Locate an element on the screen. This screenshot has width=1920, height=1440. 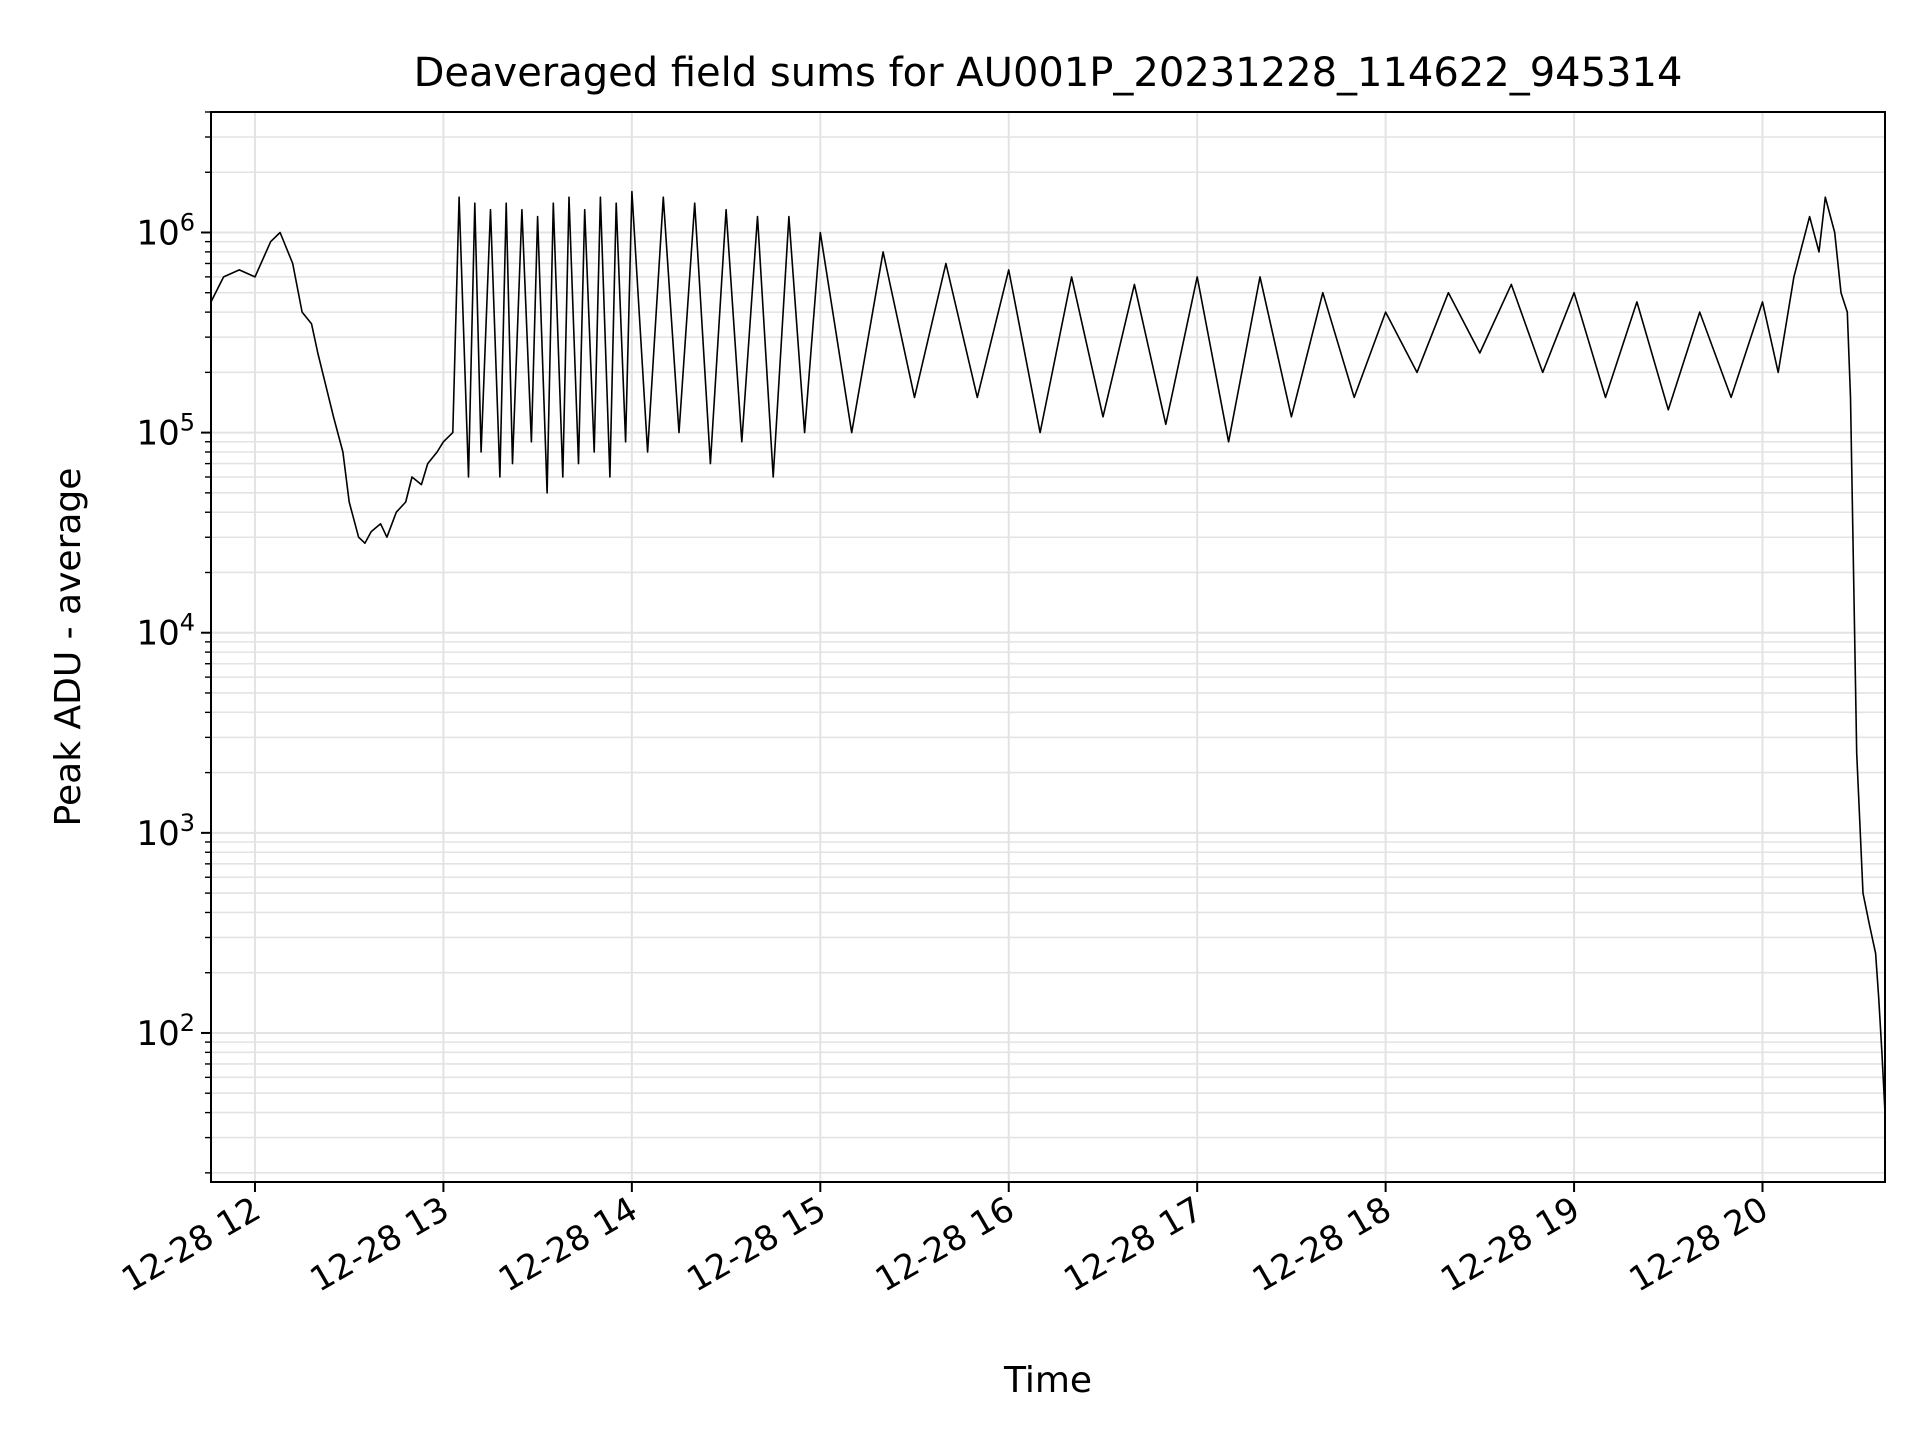
y-axis: 10² 10³ 10⁴ 10⁵ 10⁶ is located at coordinates (173, 642).